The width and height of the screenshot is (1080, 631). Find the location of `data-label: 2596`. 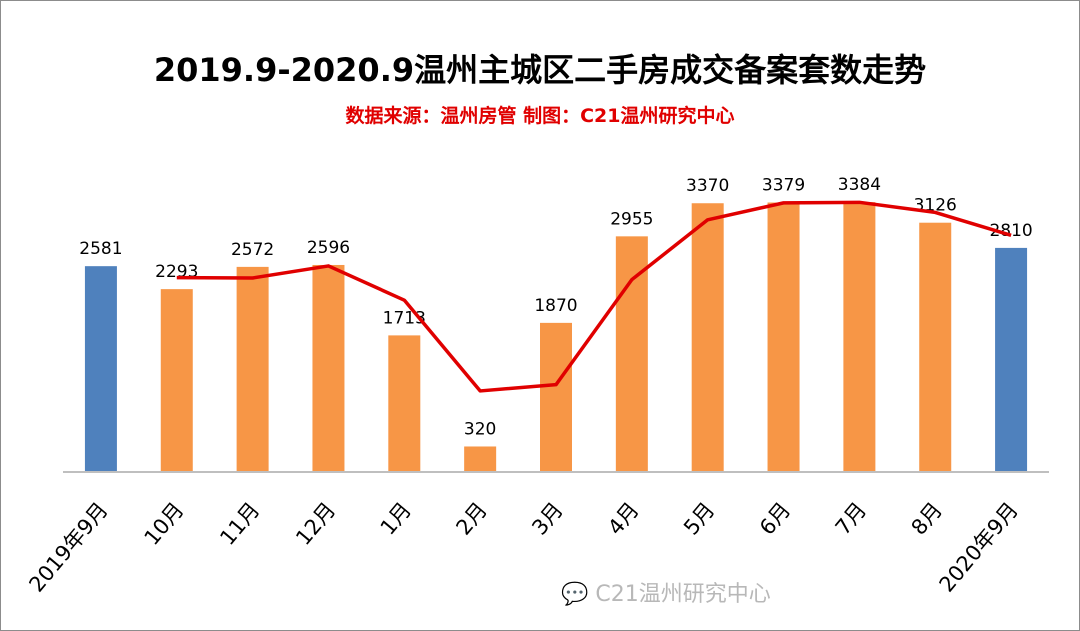

data-label: 2596 is located at coordinates (328, 248).